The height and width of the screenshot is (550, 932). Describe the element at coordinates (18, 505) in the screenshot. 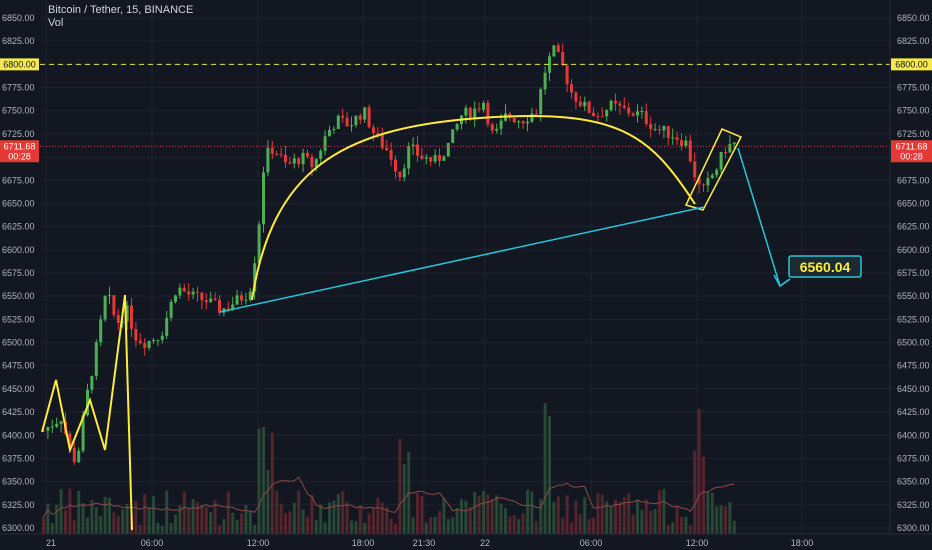

I see `left-price-tick-label: 6325.00` at that location.